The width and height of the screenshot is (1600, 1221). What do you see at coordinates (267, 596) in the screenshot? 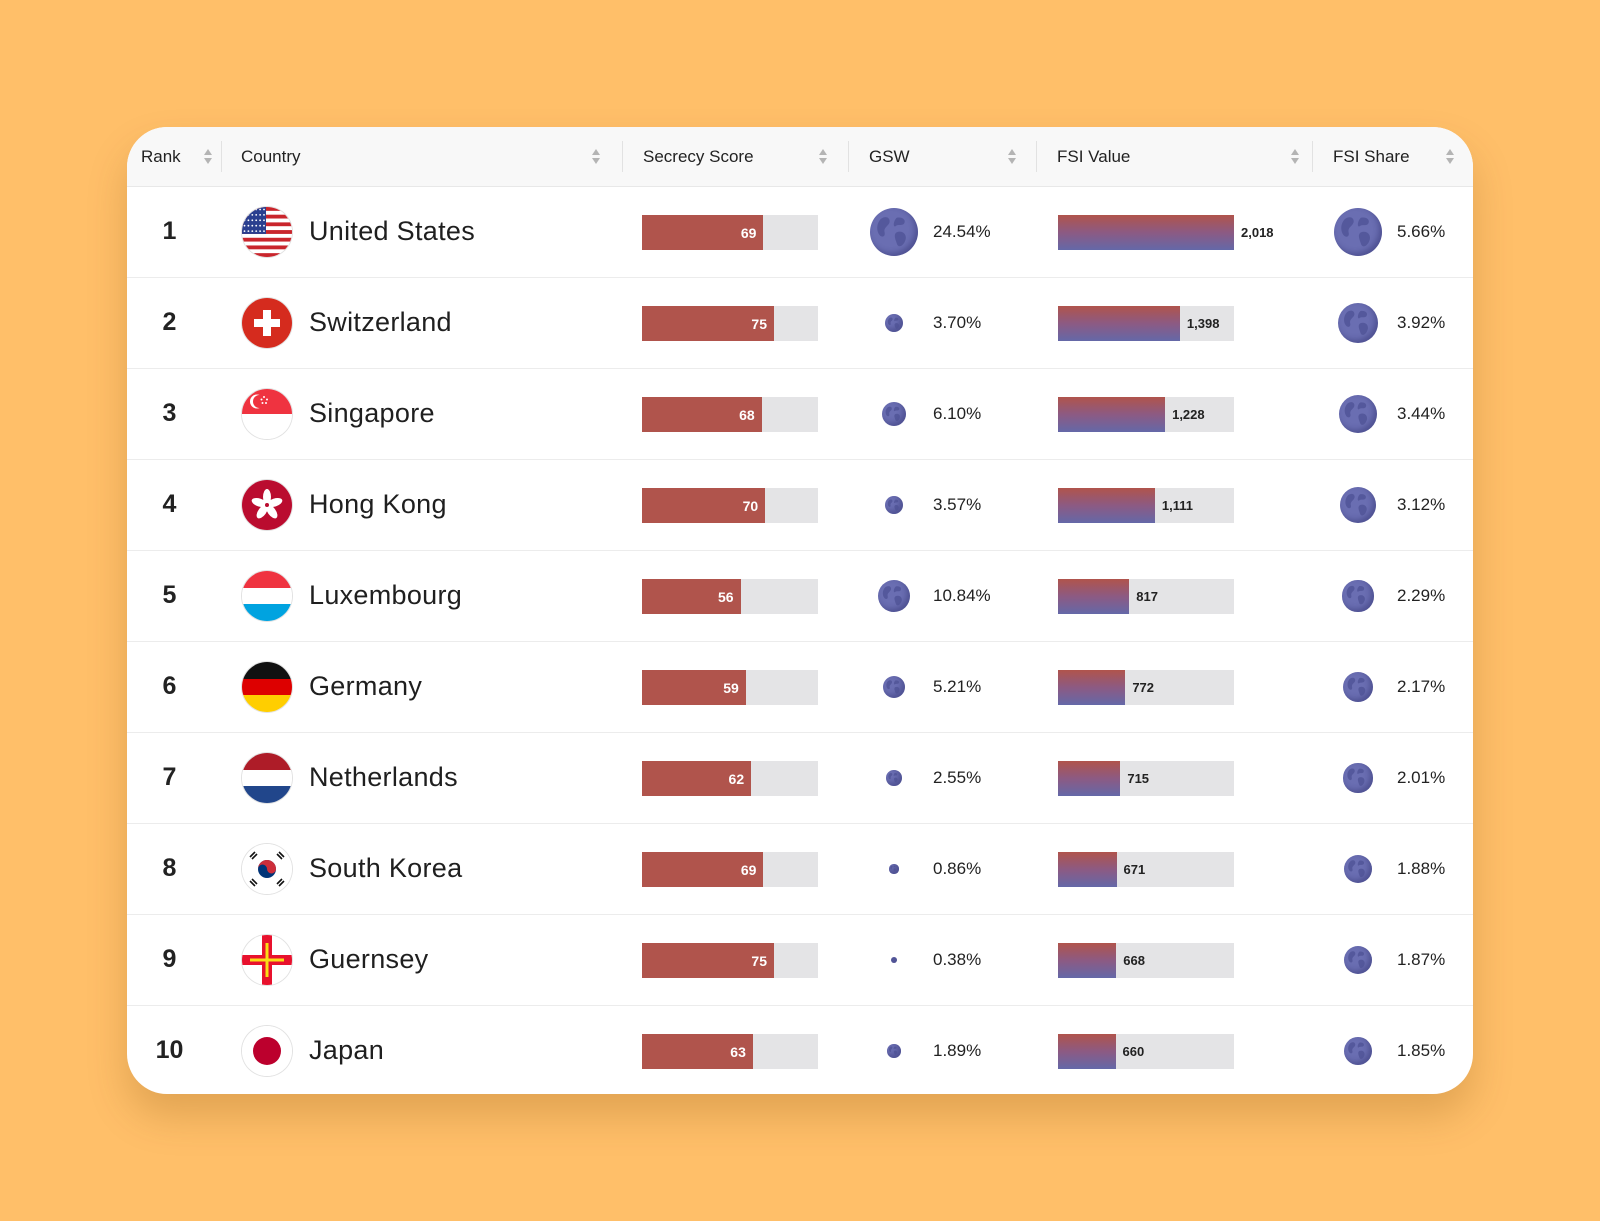
I see `lu-flag-icon` at bounding box center [267, 596].